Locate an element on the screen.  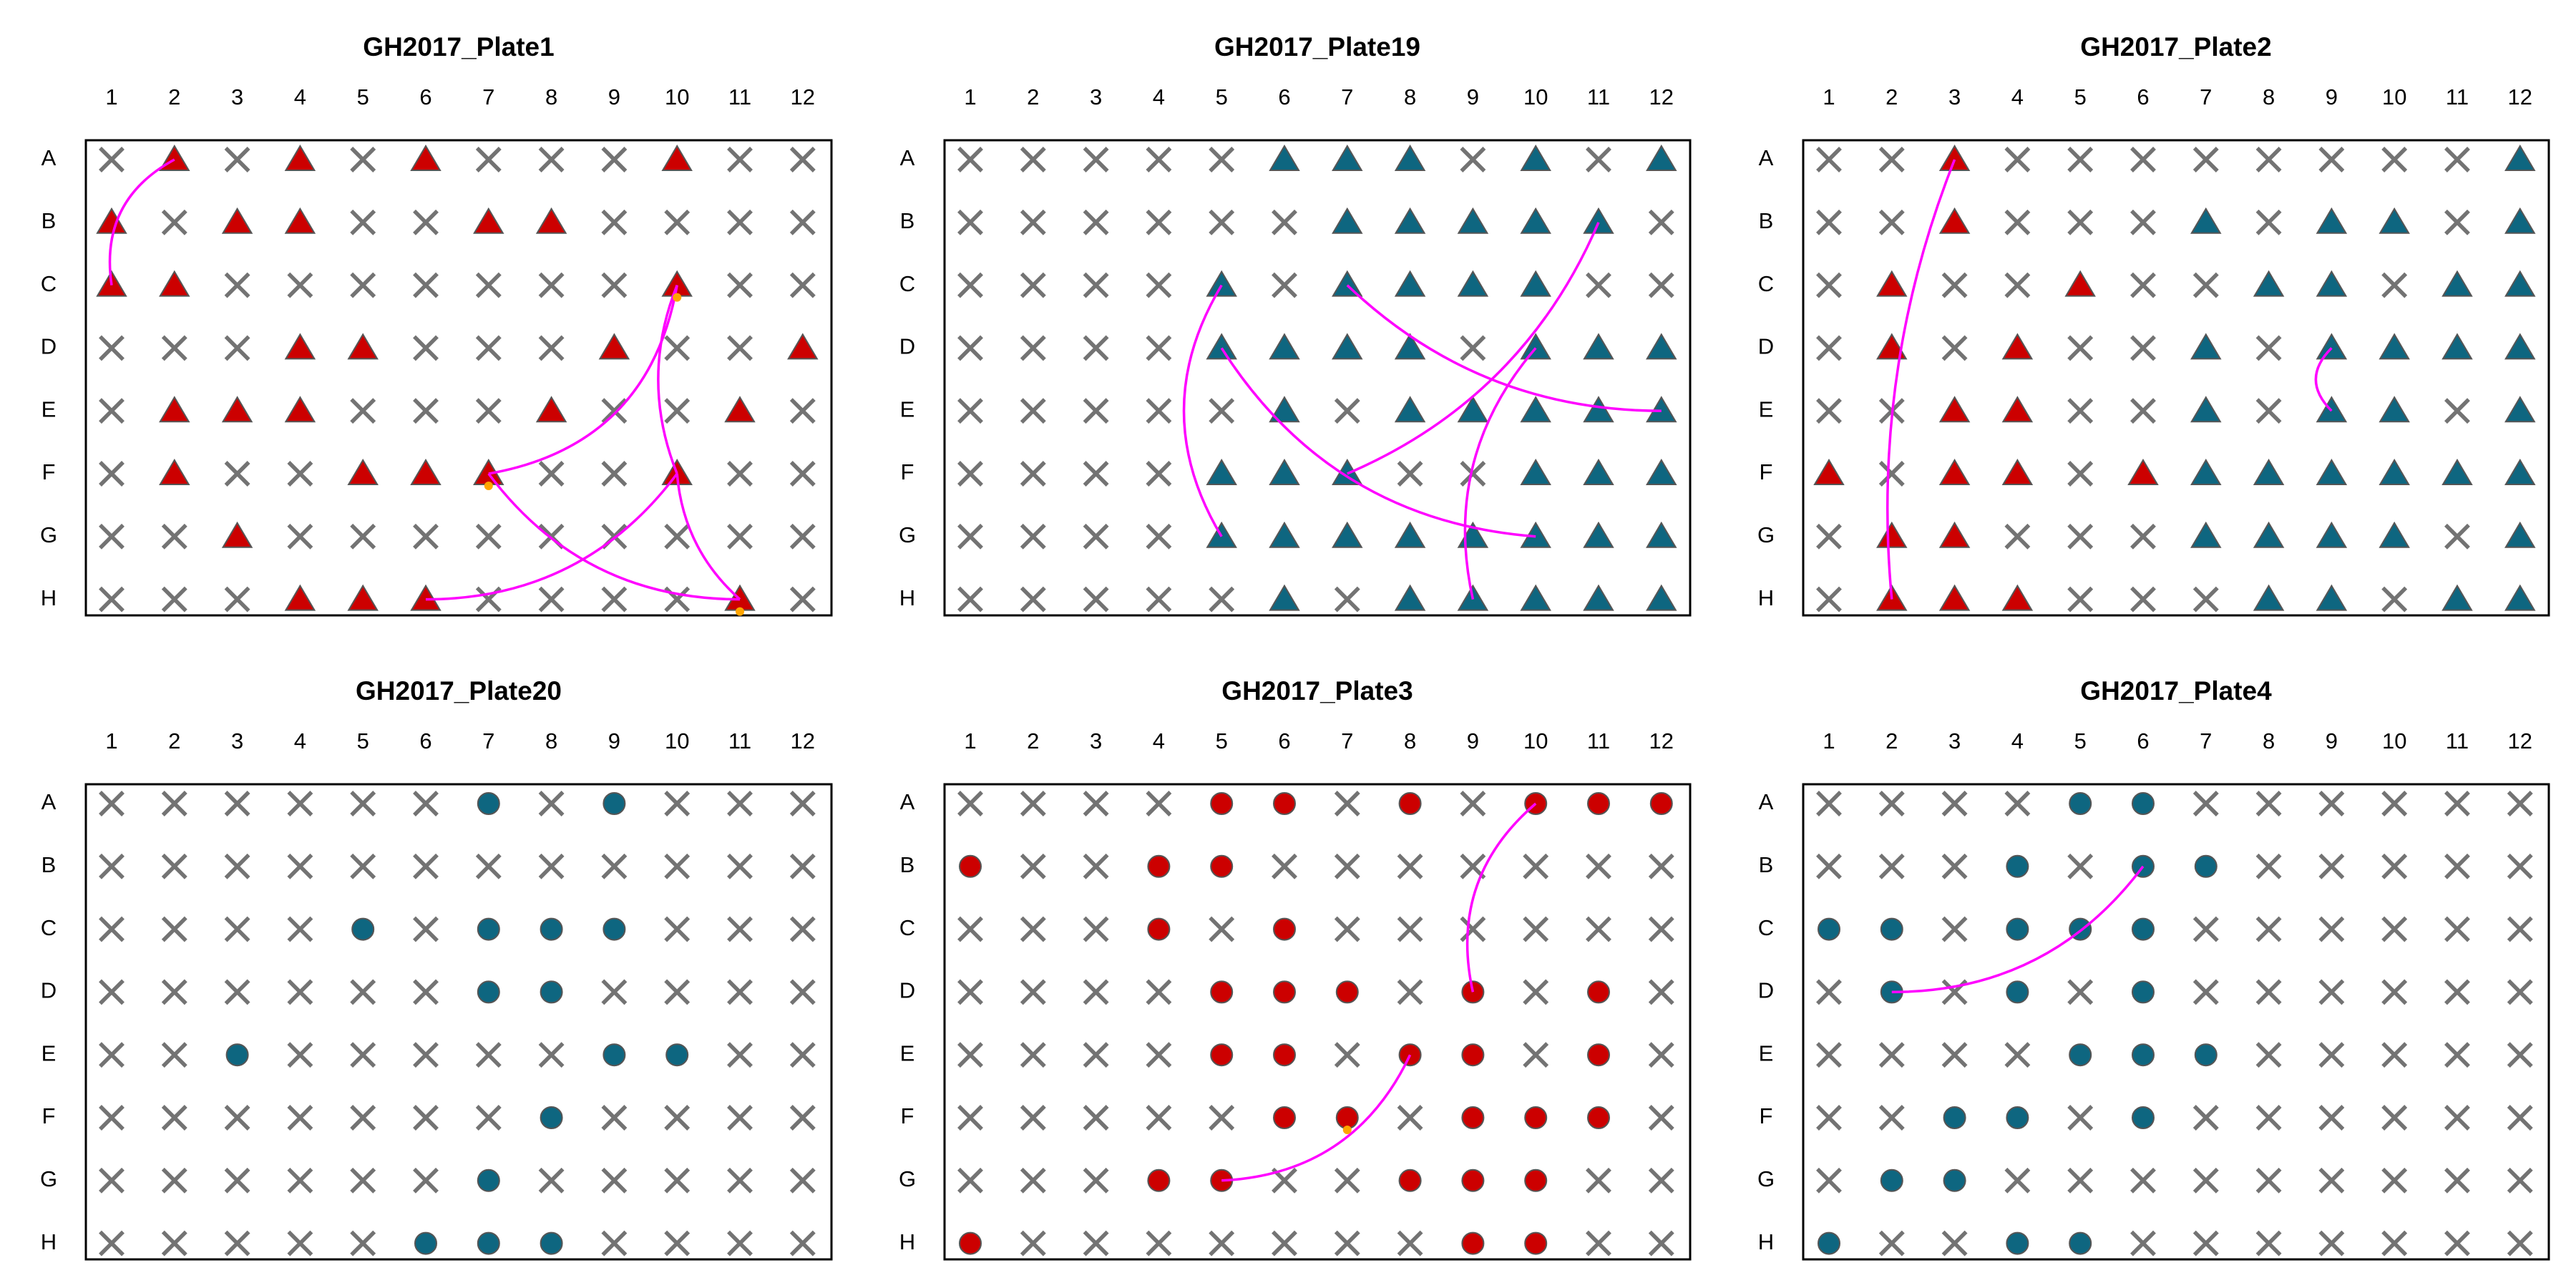
plate-frame is located at coordinates (1317, 1022).